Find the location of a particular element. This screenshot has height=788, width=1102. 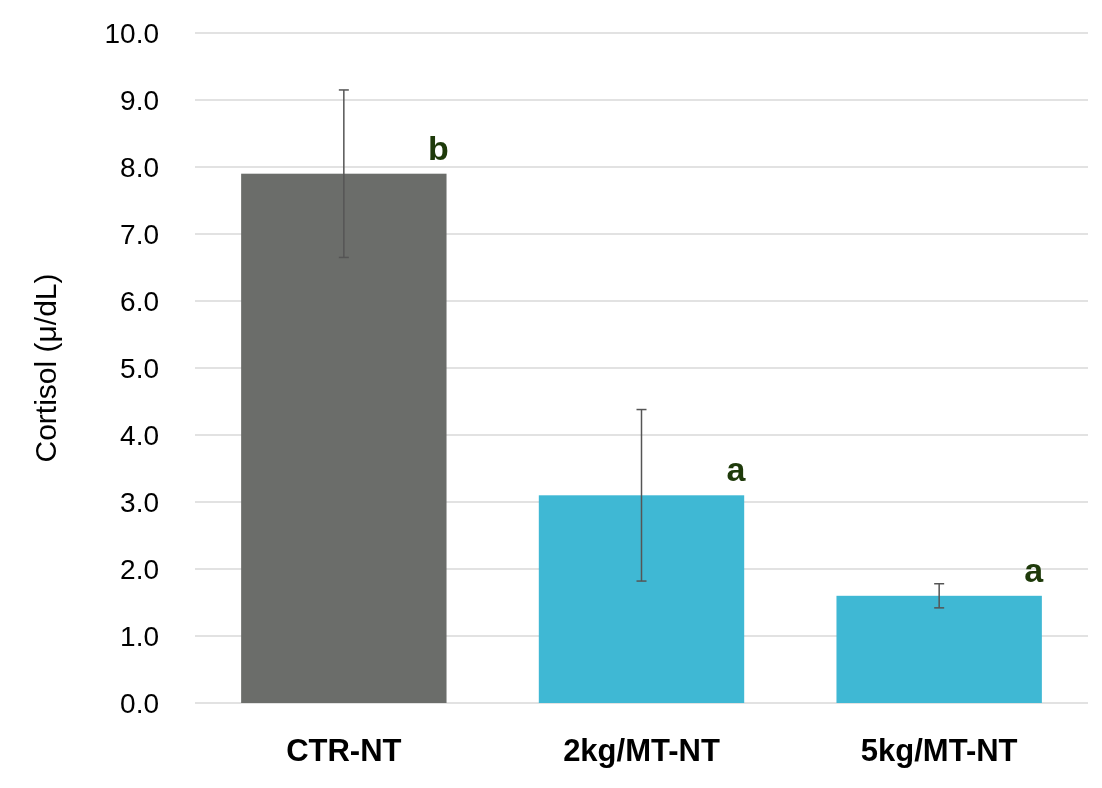

y-tick-label: 8.0 is located at coordinates (139, 167).